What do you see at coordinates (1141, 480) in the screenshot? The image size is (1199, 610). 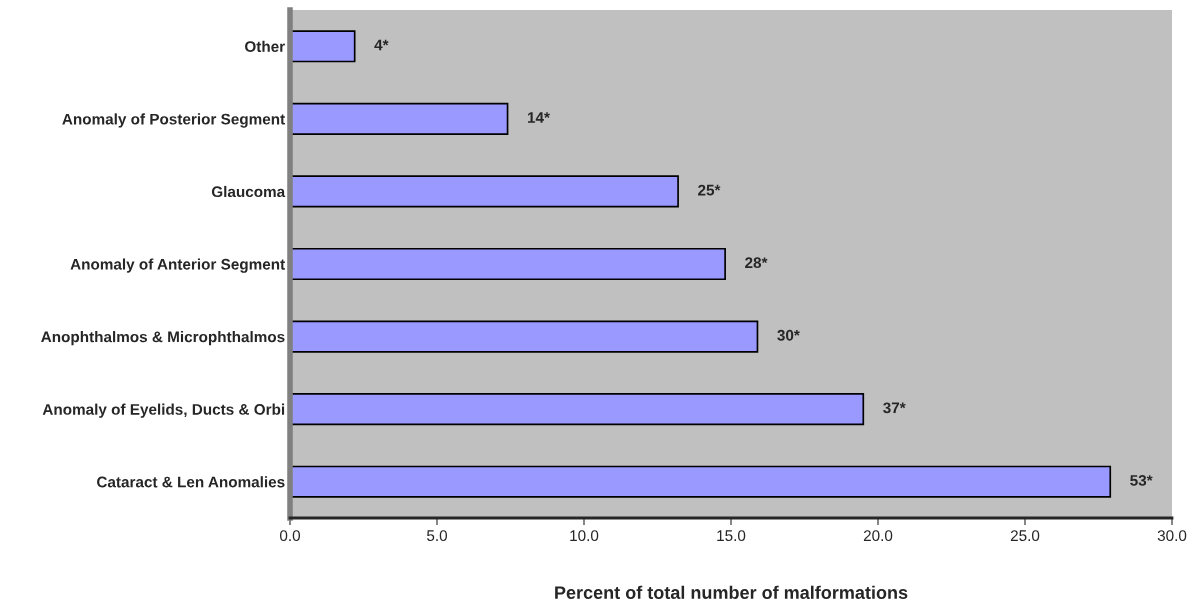 I see `annotation: 53*` at bounding box center [1141, 480].